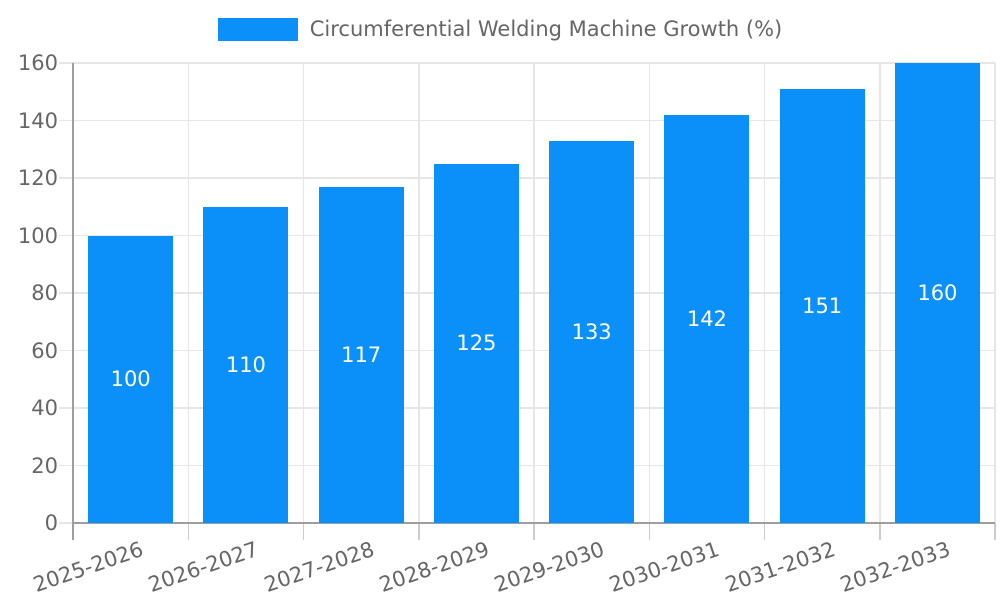 This screenshot has height=600, width=1000. What do you see at coordinates (44, 350) in the screenshot?
I see `y-tick-label: 60` at bounding box center [44, 350].